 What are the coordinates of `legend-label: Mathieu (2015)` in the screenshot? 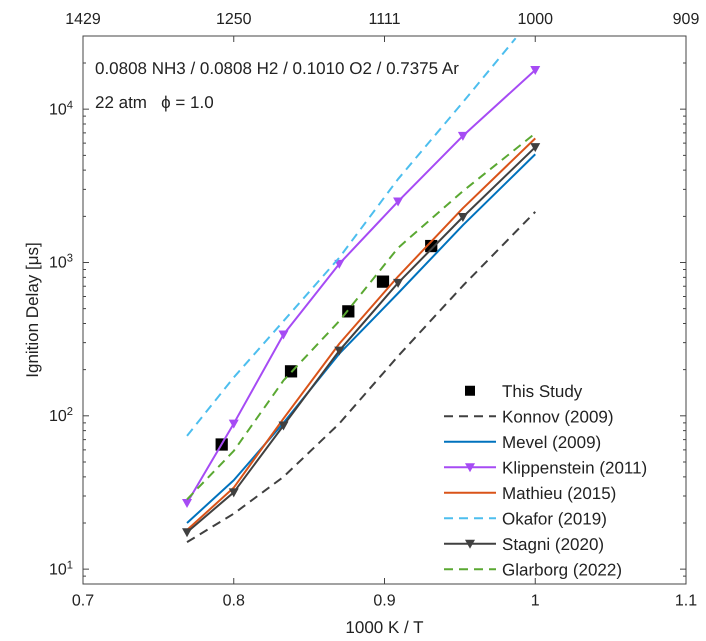 It's located at (559, 493).